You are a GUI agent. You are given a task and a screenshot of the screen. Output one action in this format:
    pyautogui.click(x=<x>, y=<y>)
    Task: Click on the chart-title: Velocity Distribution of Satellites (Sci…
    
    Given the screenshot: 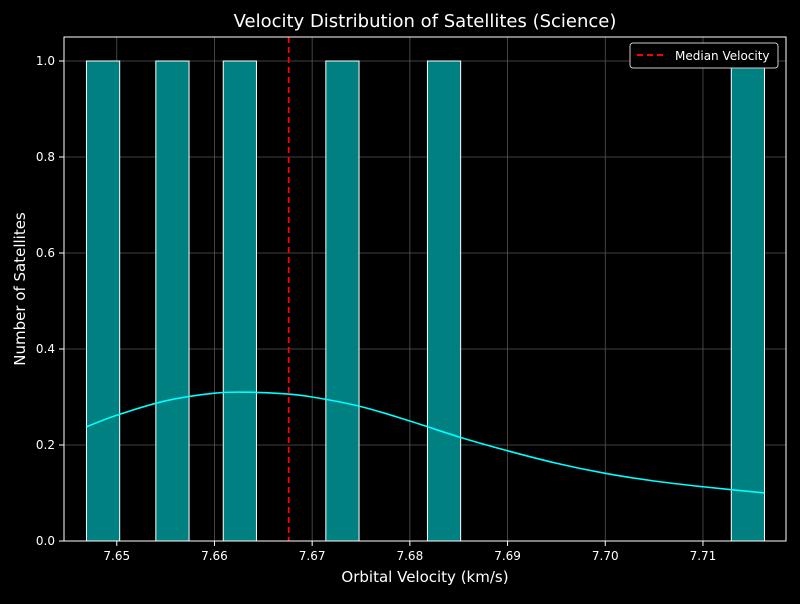 What is the action you would take?
    pyautogui.click(x=425, y=21)
    